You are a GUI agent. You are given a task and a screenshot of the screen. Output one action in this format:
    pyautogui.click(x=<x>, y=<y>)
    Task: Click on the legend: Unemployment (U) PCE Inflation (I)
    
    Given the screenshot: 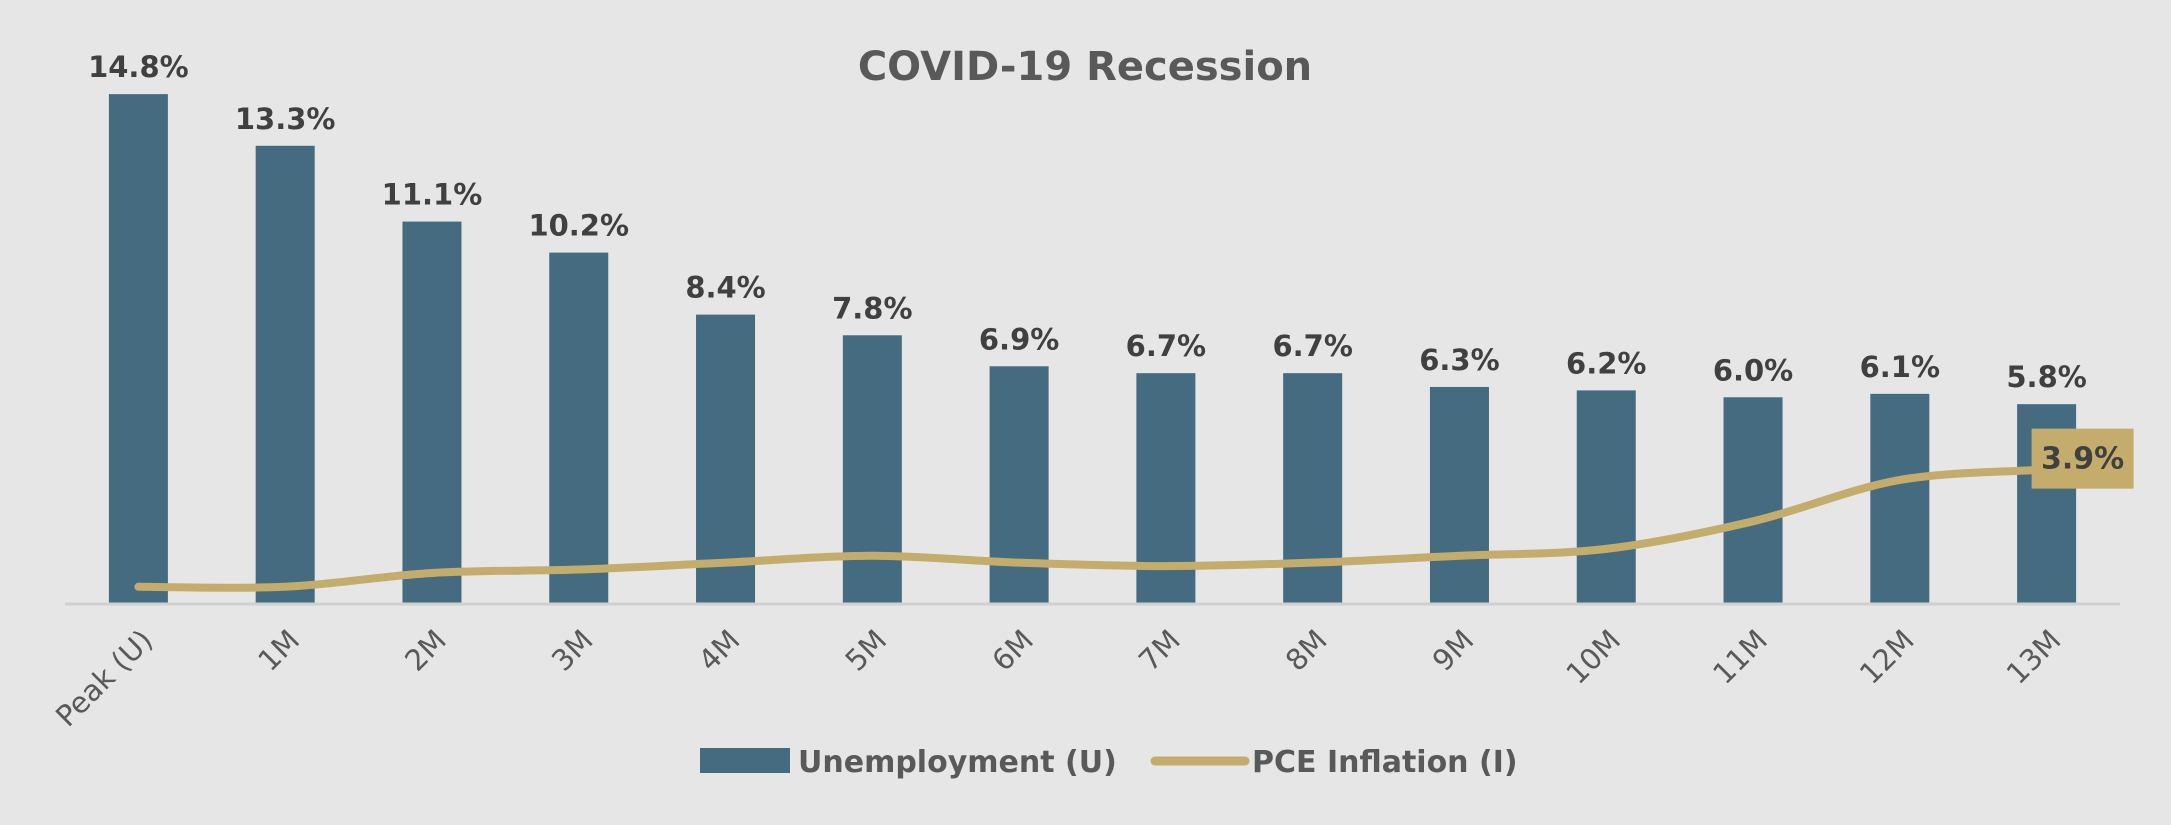 What is the action you would take?
    pyautogui.click(x=1109, y=762)
    